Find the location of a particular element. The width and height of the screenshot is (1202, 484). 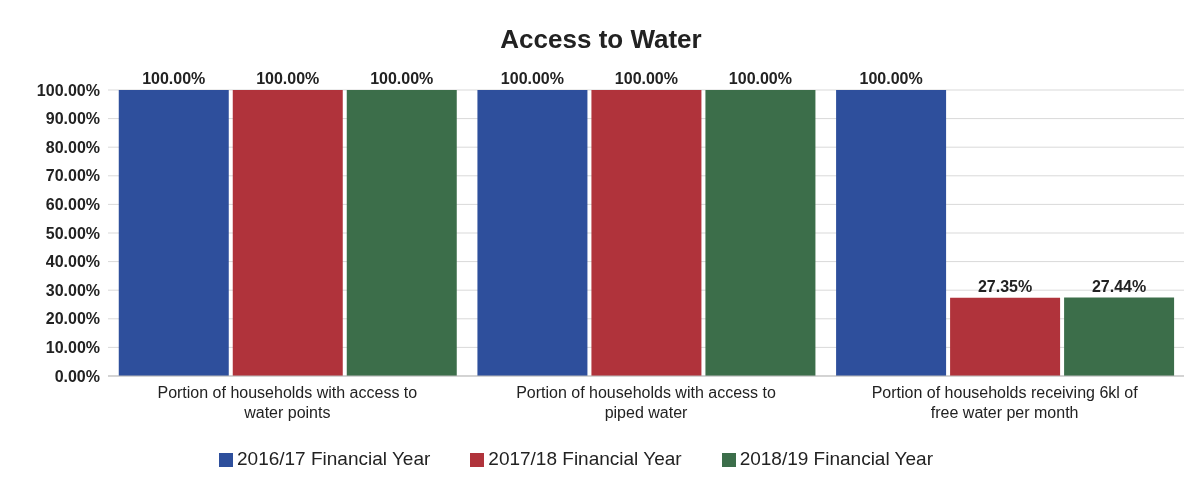

legend-label: 2017/18 Financial Year is located at coordinates (585, 458).